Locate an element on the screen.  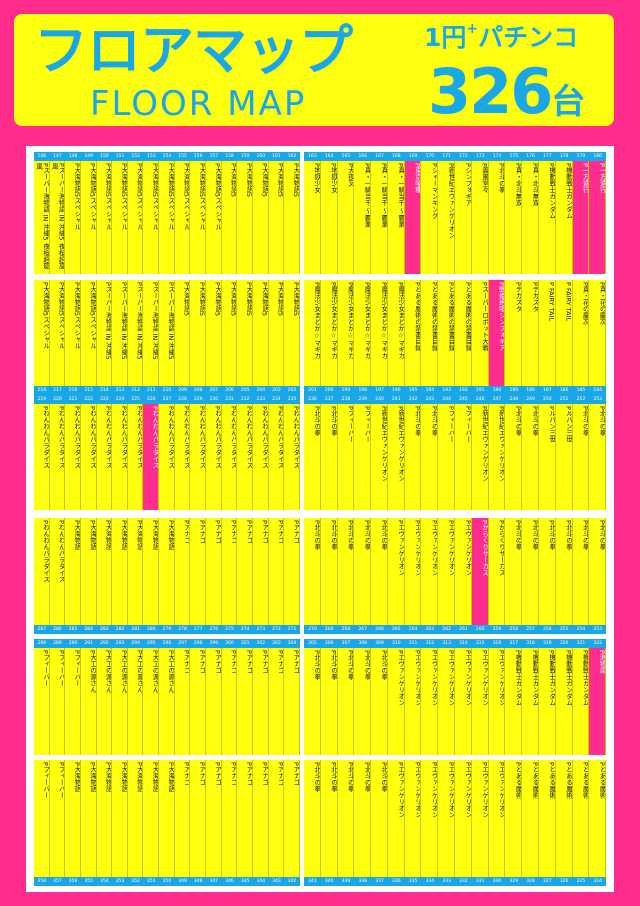
machine-cell: P真・花の慶次 is located at coordinates (597, 333).